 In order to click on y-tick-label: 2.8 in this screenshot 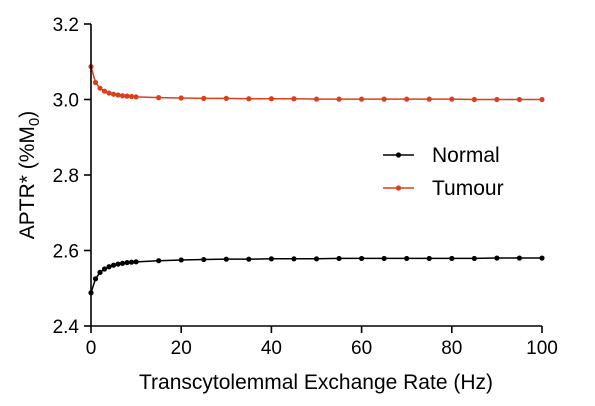, I will do `click(66, 176)`.